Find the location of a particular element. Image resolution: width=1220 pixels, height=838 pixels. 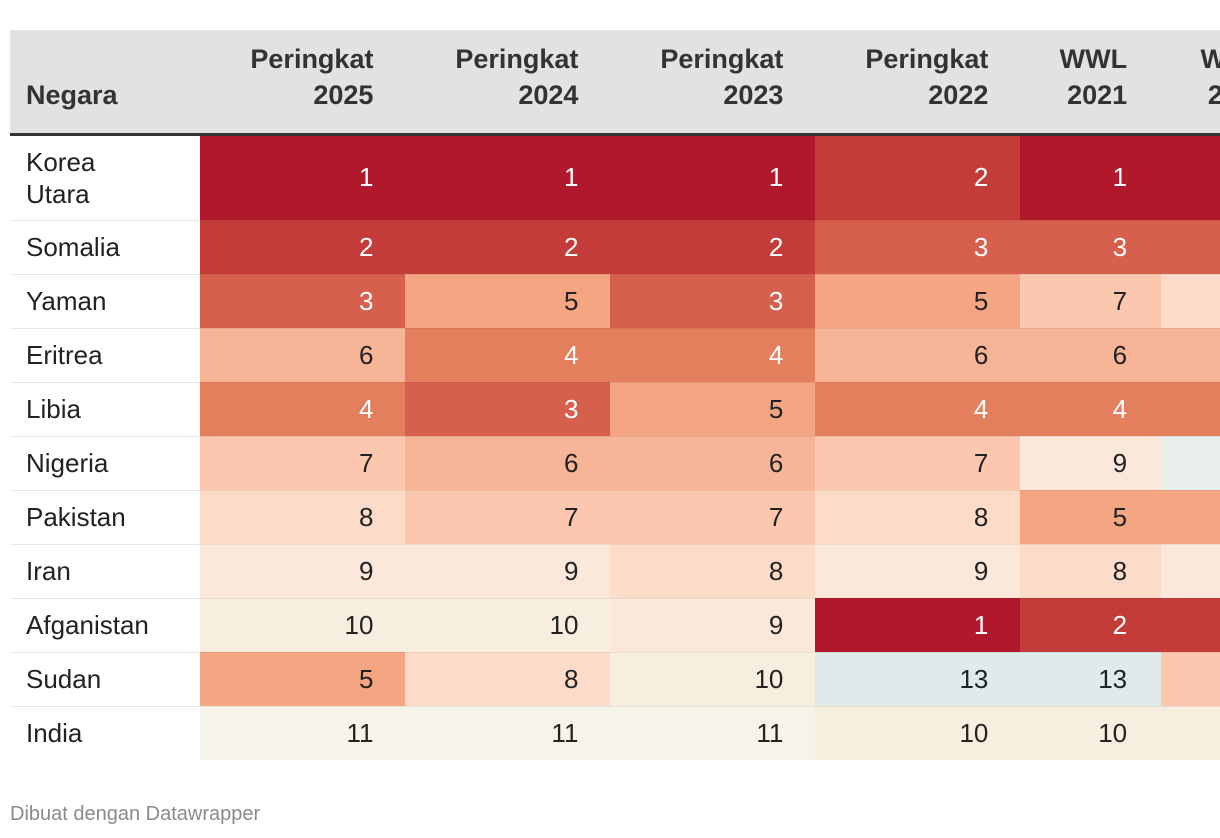

rank-cell-peringkat-2025: 4 is located at coordinates (303, 408).